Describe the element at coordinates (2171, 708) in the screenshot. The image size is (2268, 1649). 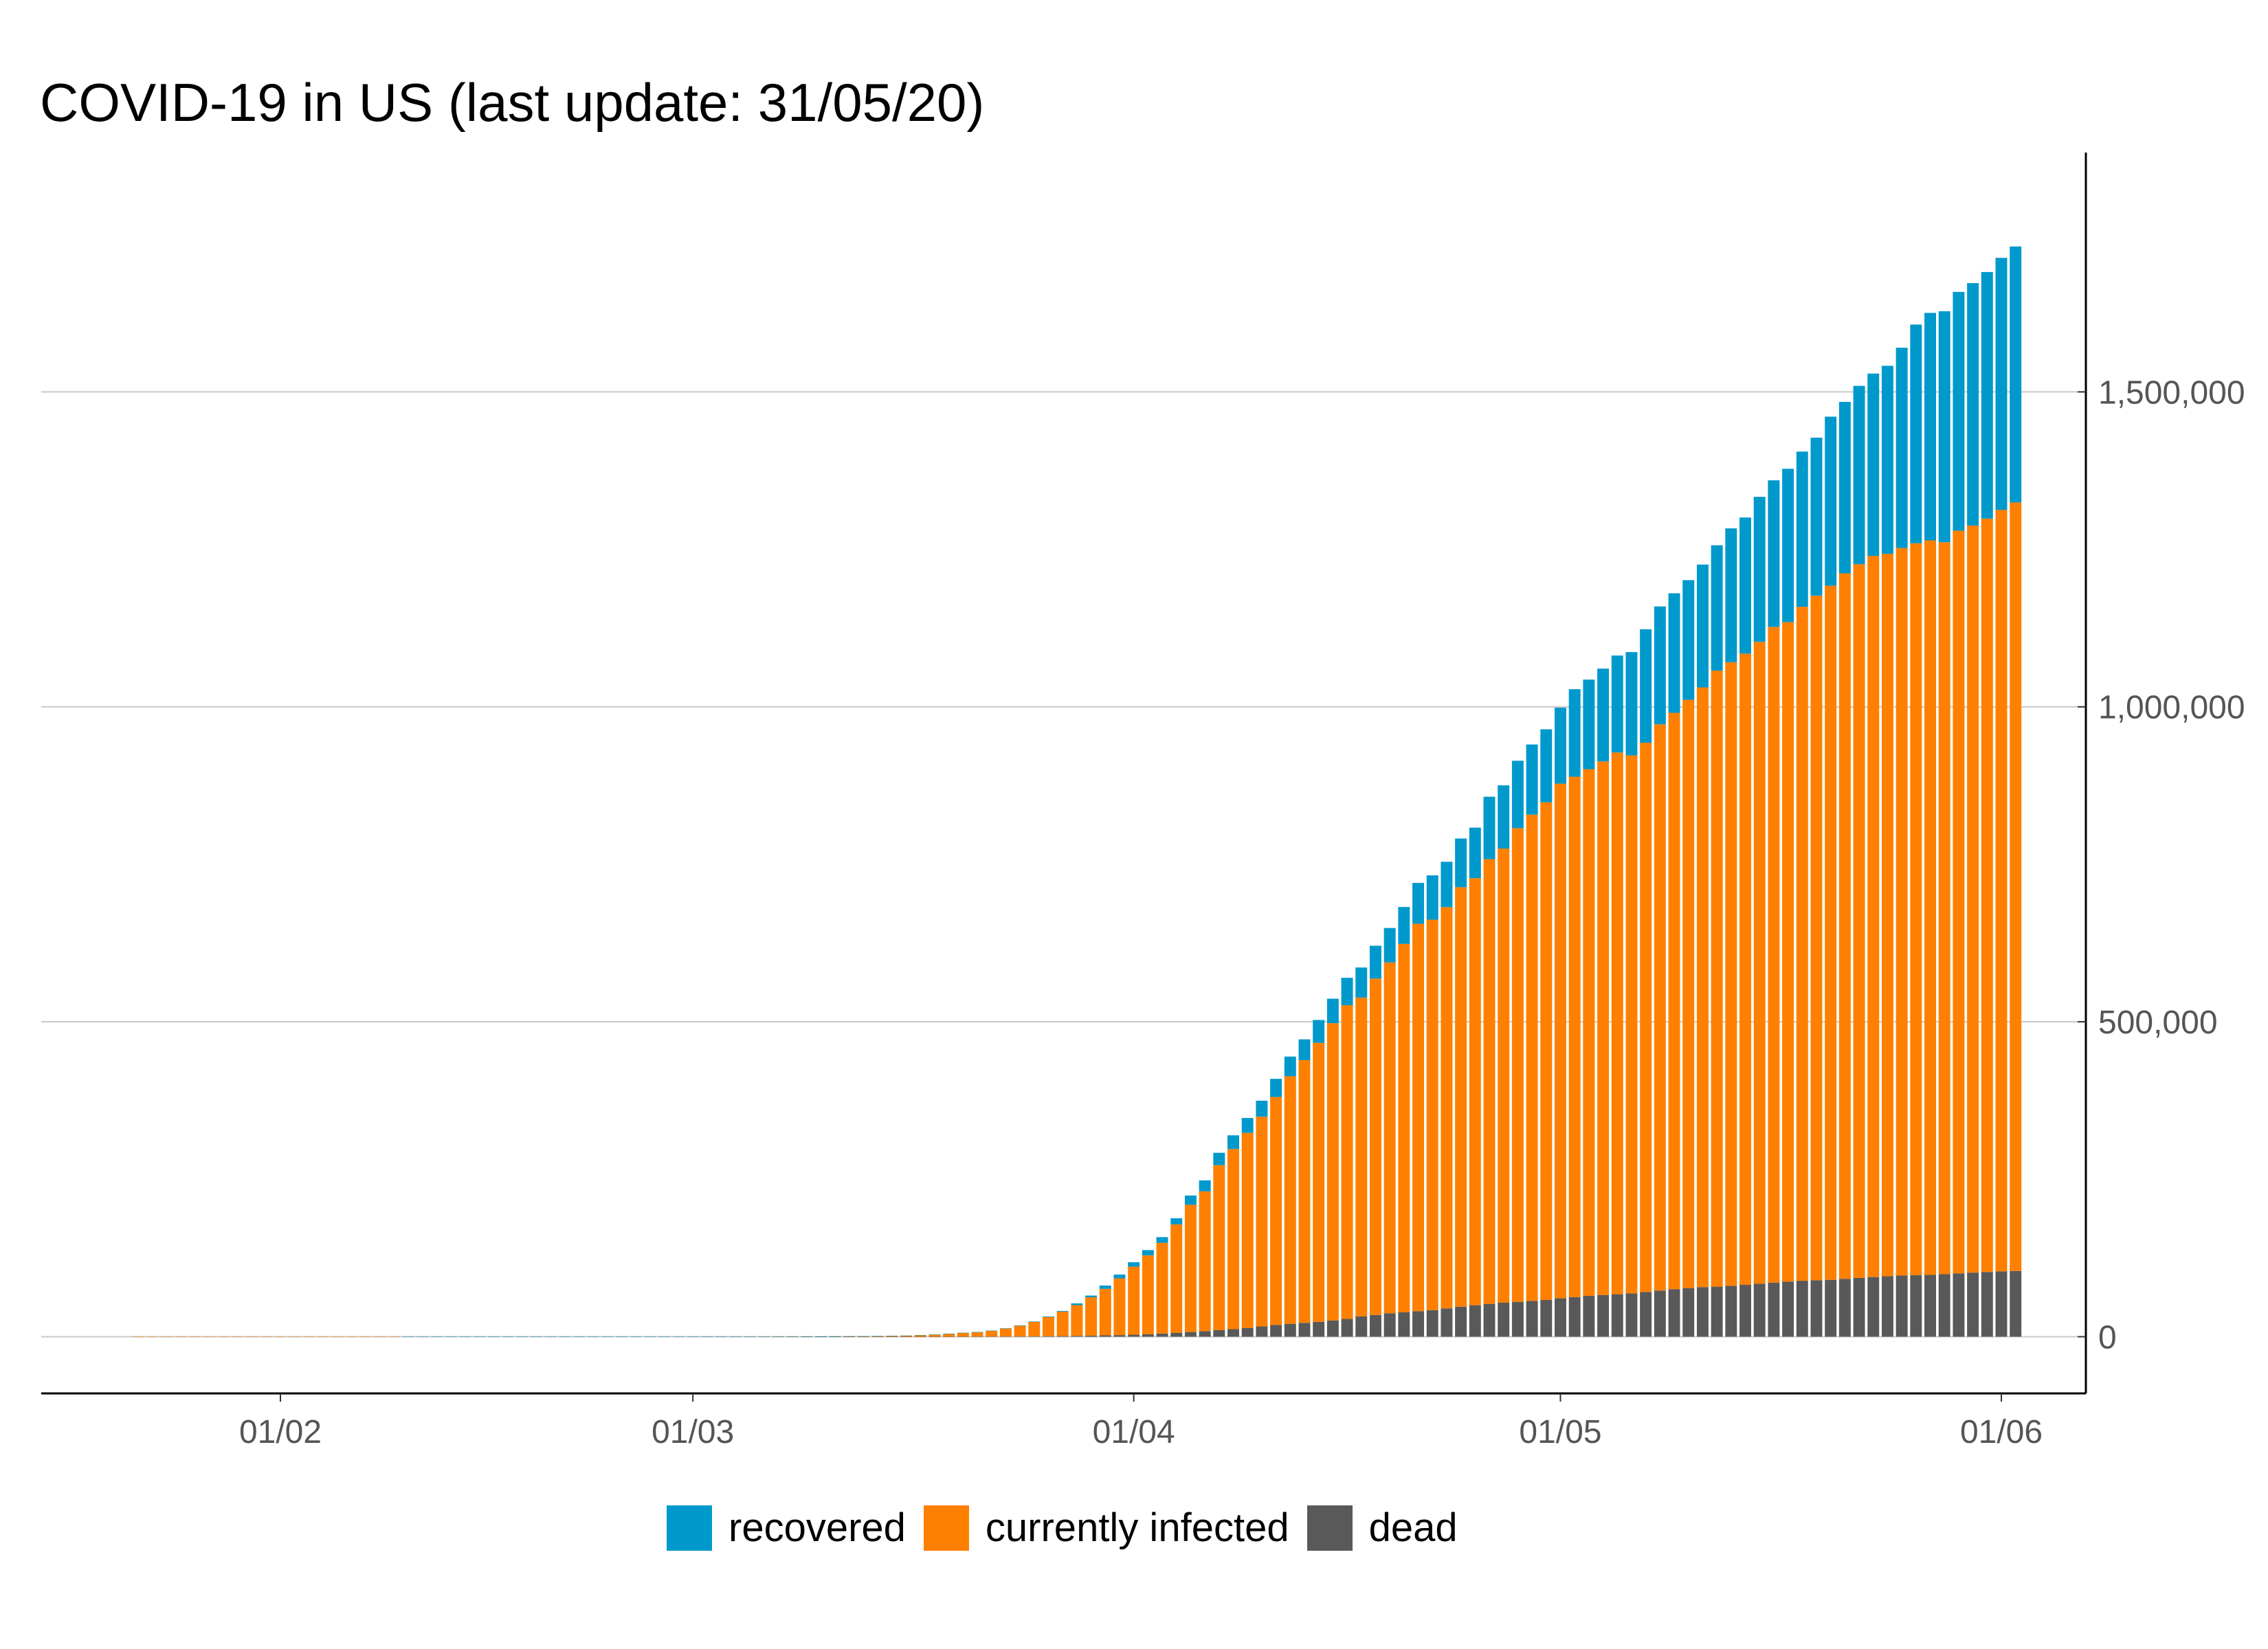
I see `y-tick-label: 1,000,000` at that location.